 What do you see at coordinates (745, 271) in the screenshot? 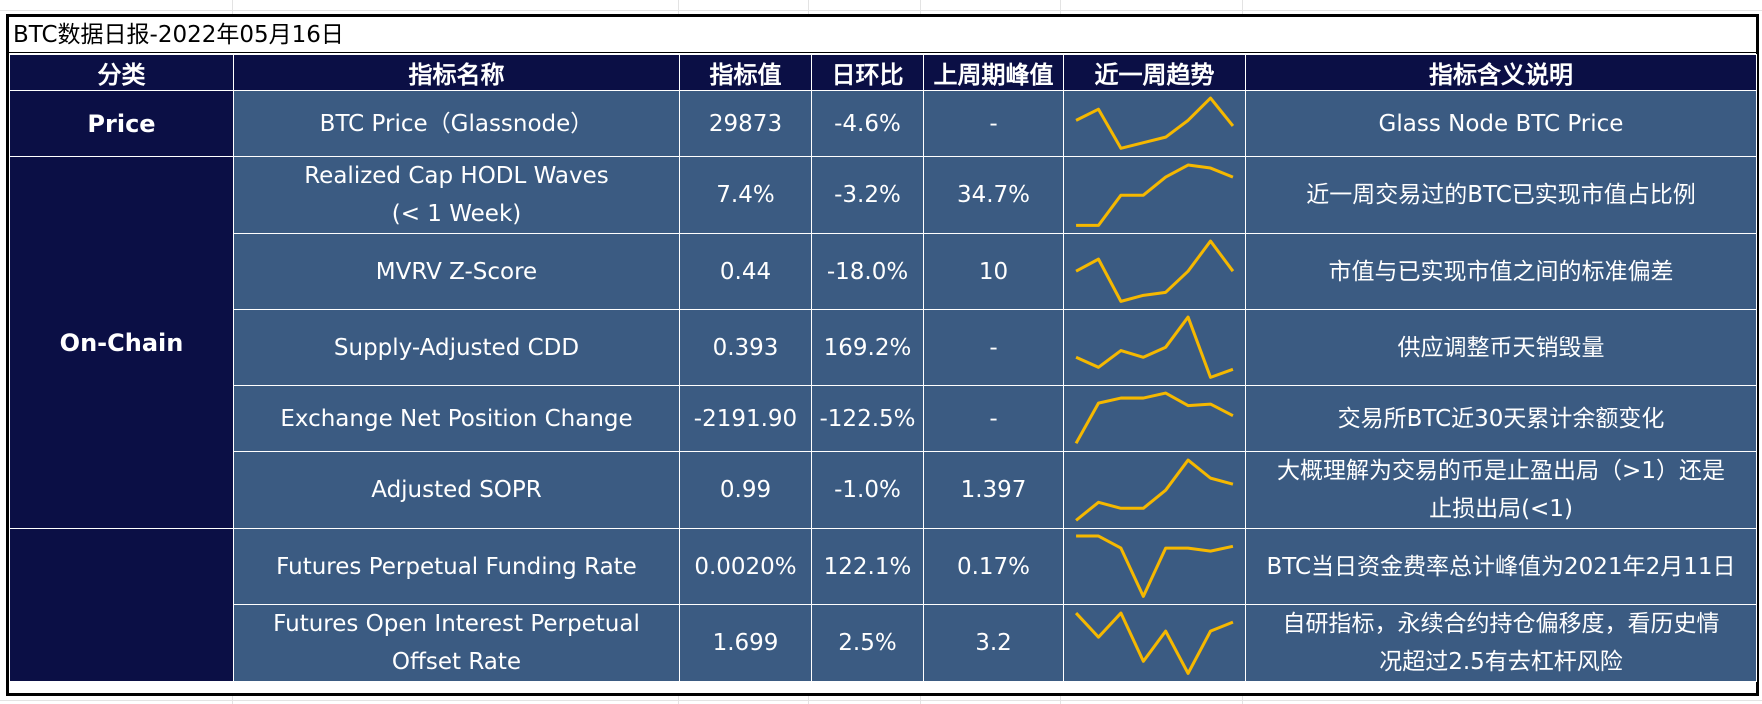
I see `indicator-value-cell: 0.44` at bounding box center [745, 271].